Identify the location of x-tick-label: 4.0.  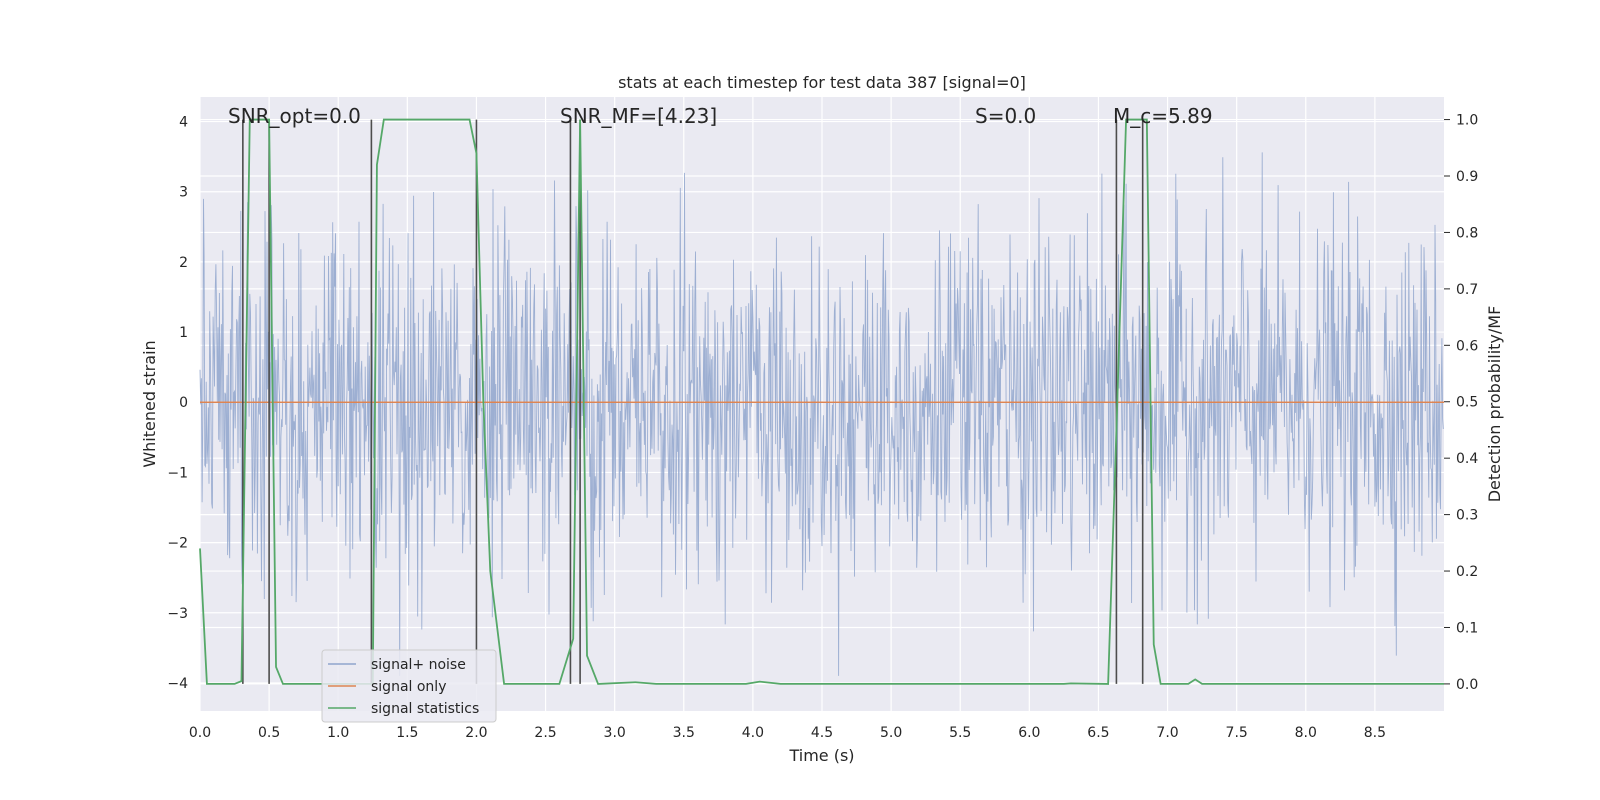
(753, 733).